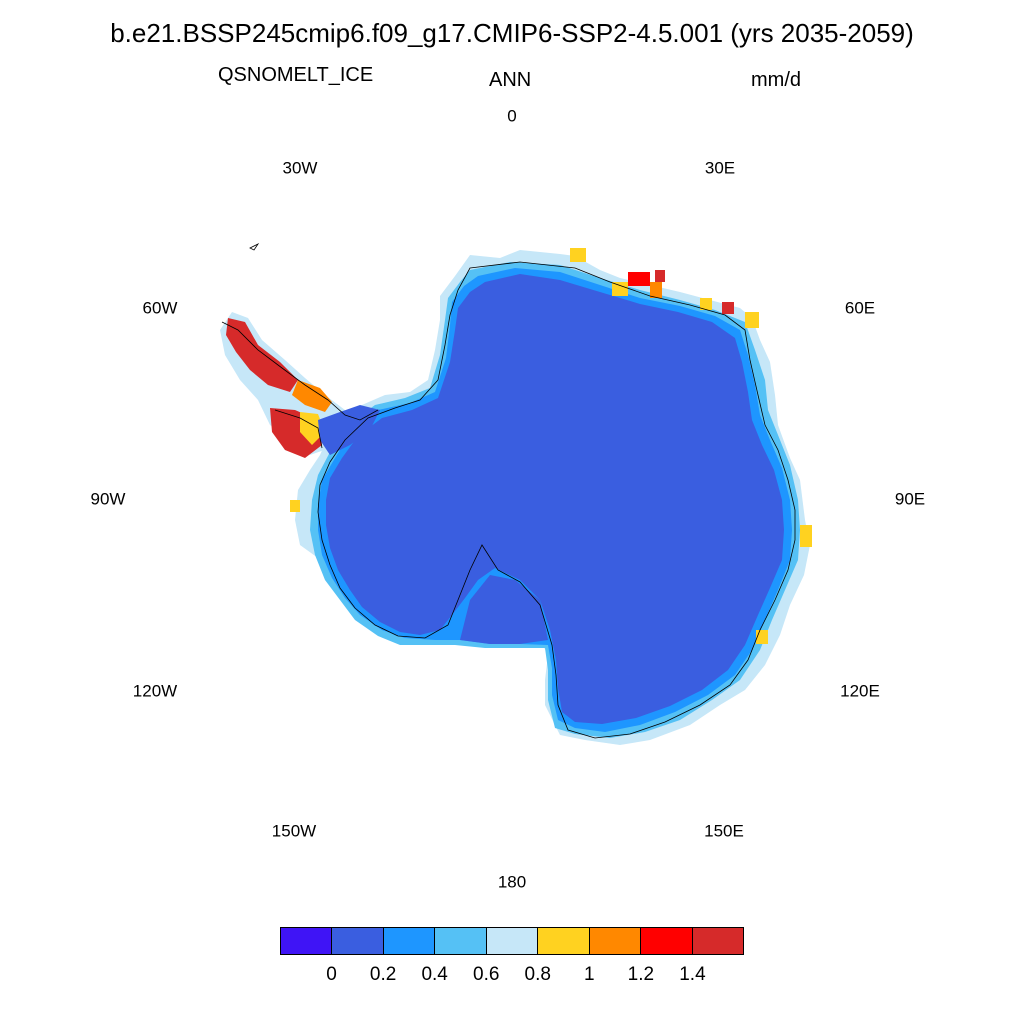 This screenshot has width=1024, height=1024. I want to click on peninsula-orange, so click(312, 396).